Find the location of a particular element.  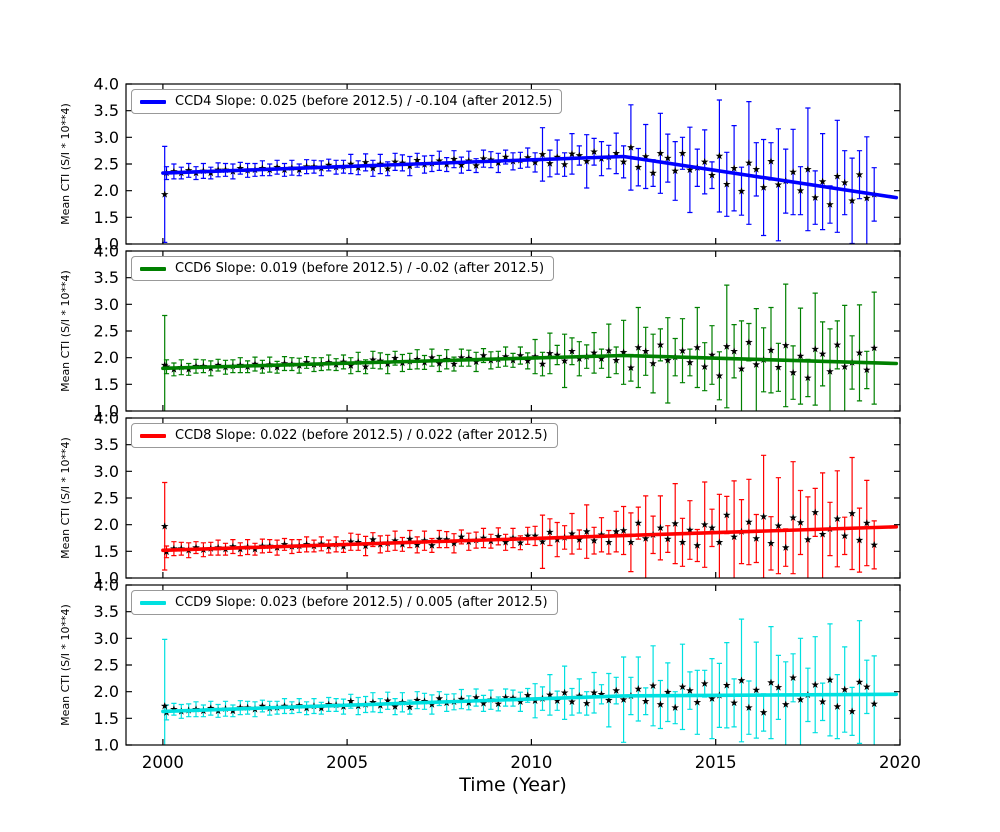

svg-text: 2015 is located at coordinates (716, 762).